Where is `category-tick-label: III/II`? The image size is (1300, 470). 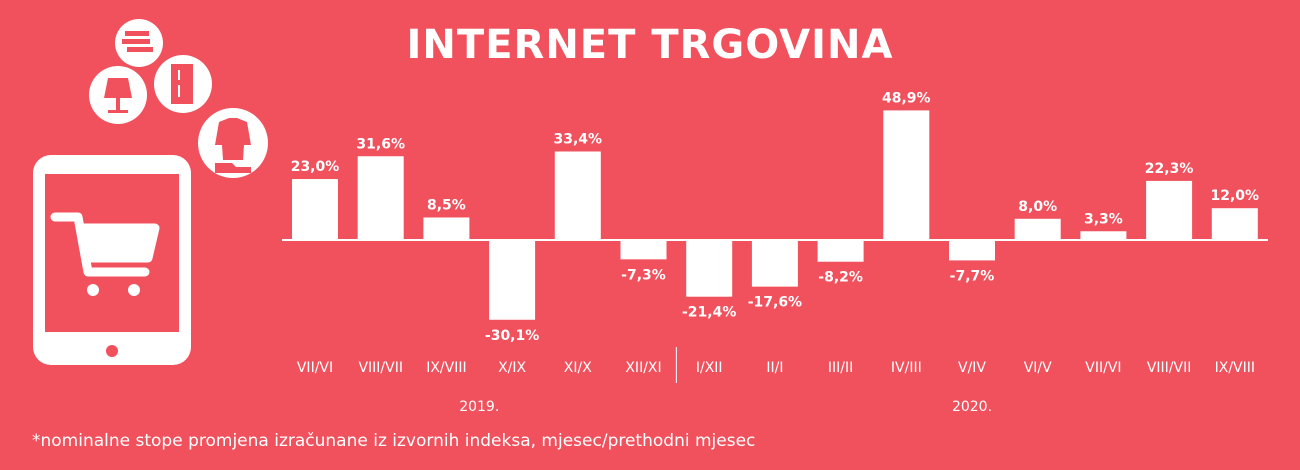 category-tick-label: III/II is located at coordinates (840, 368).